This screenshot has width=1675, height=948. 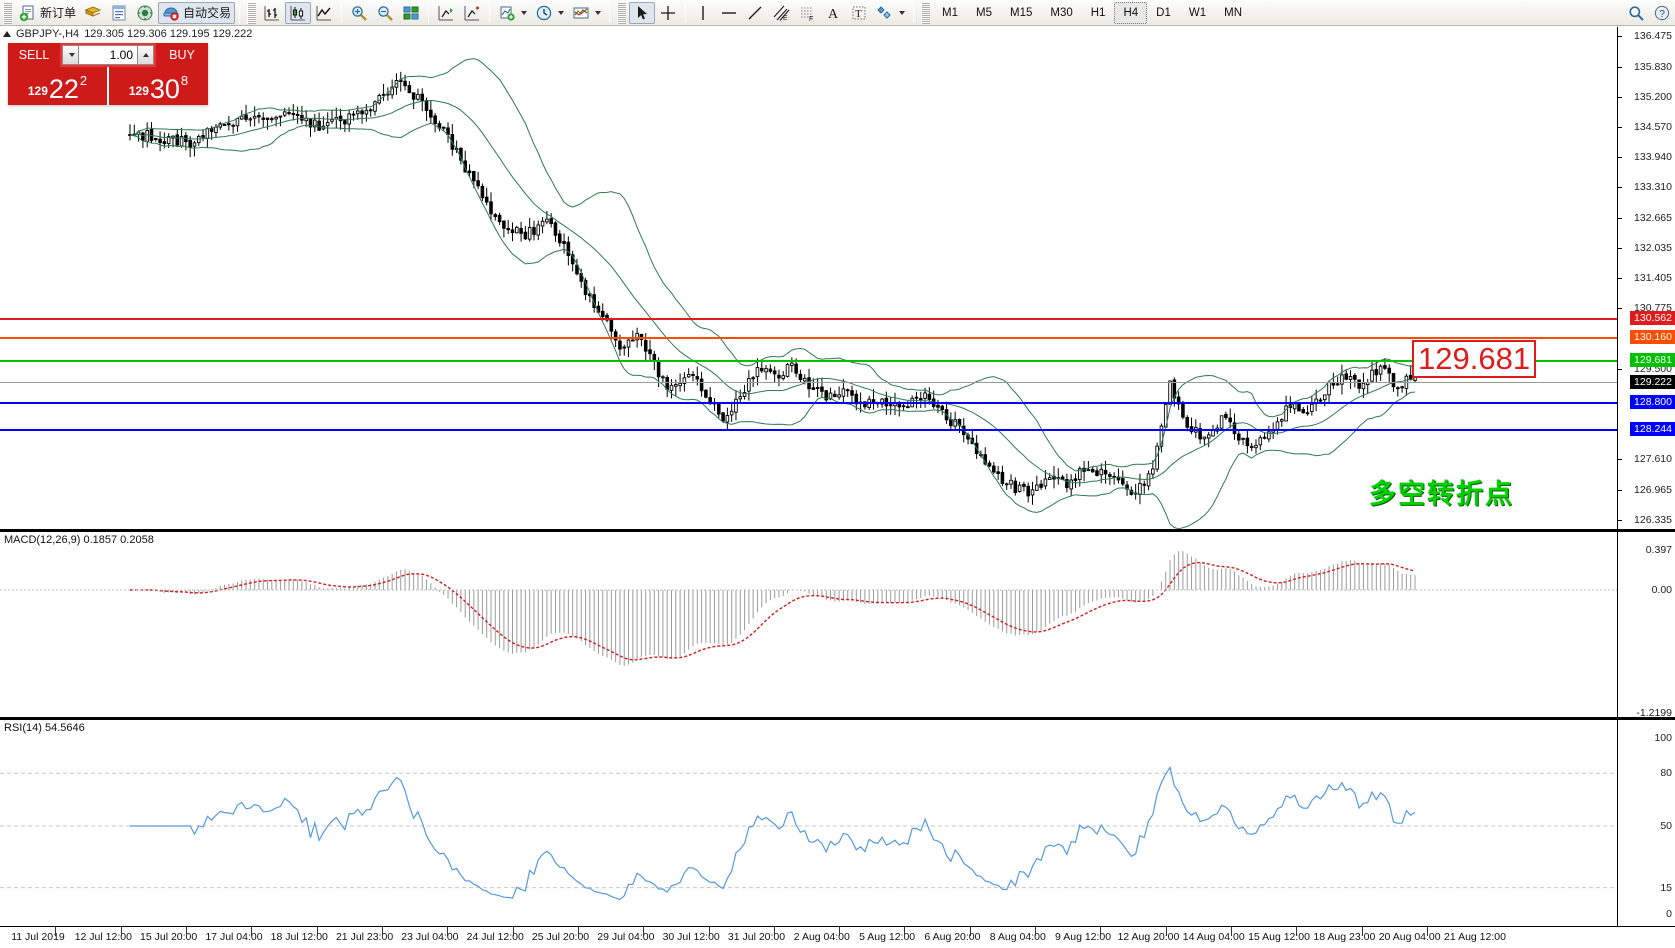 I want to click on templates-menu-button, so click(x=586, y=13).